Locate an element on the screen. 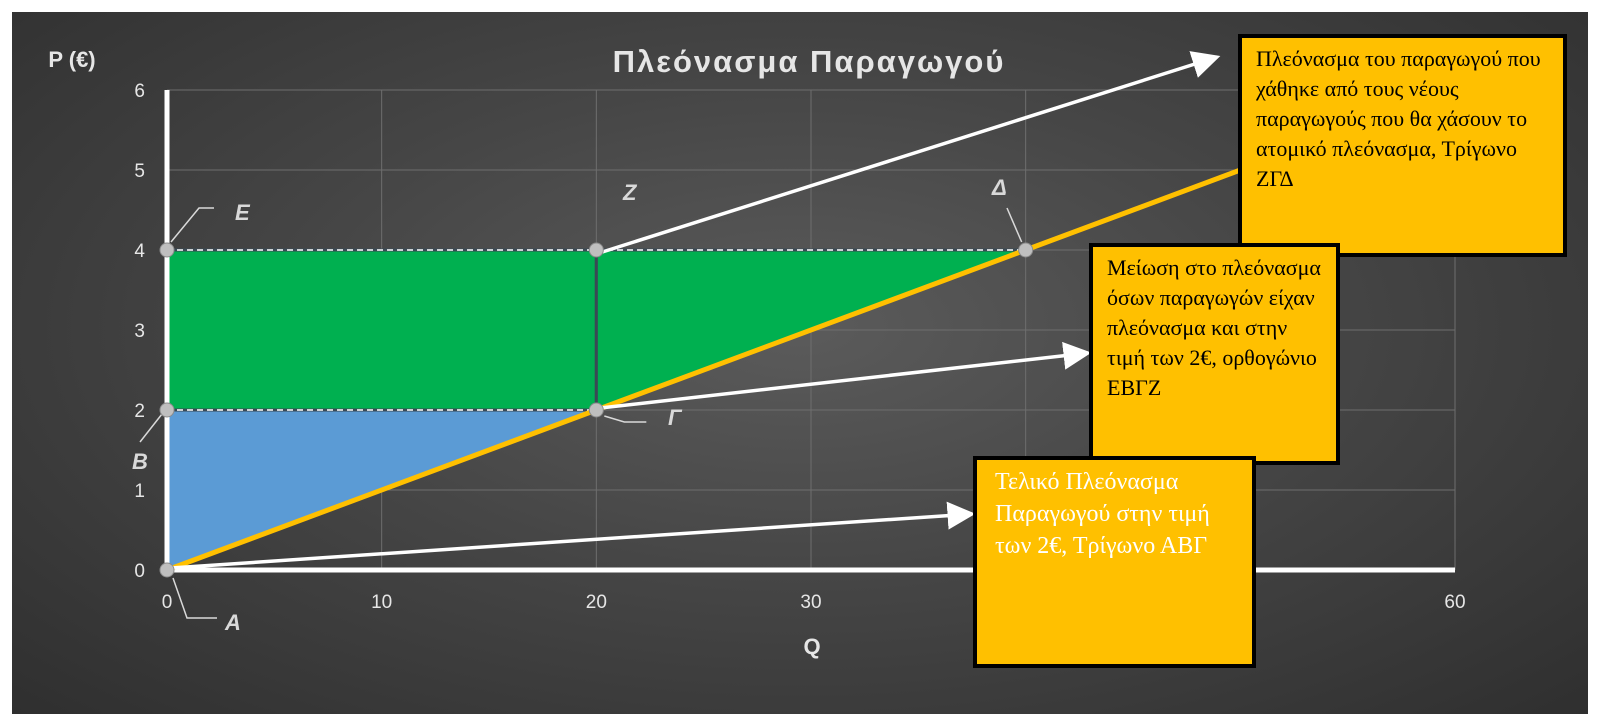 This screenshot has width=1599, height=726. point-label: Δ is located at coordinates (999, 187).